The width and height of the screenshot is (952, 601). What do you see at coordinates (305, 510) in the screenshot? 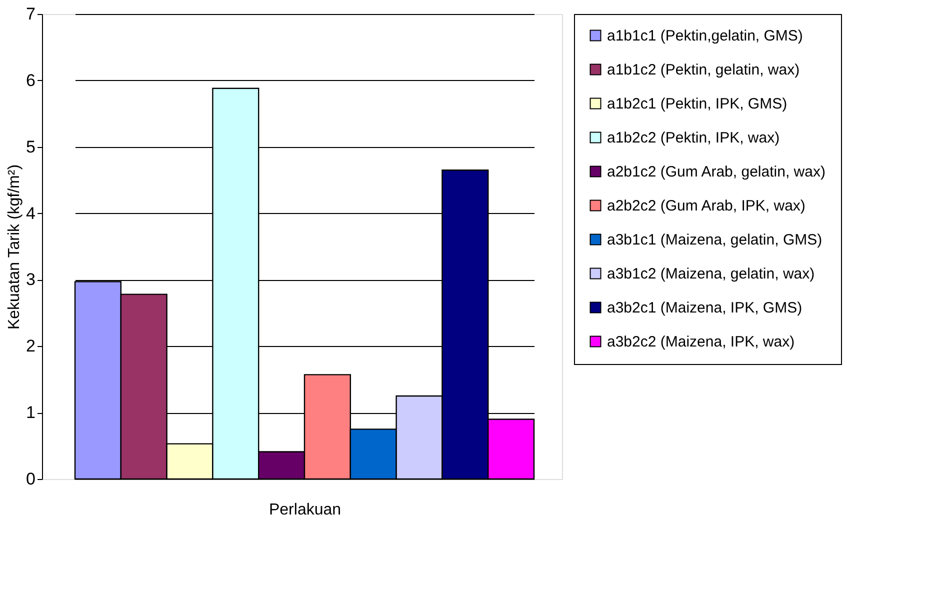
I see `x-axis-title: Perlakuan` at bounding box center [305, 510].